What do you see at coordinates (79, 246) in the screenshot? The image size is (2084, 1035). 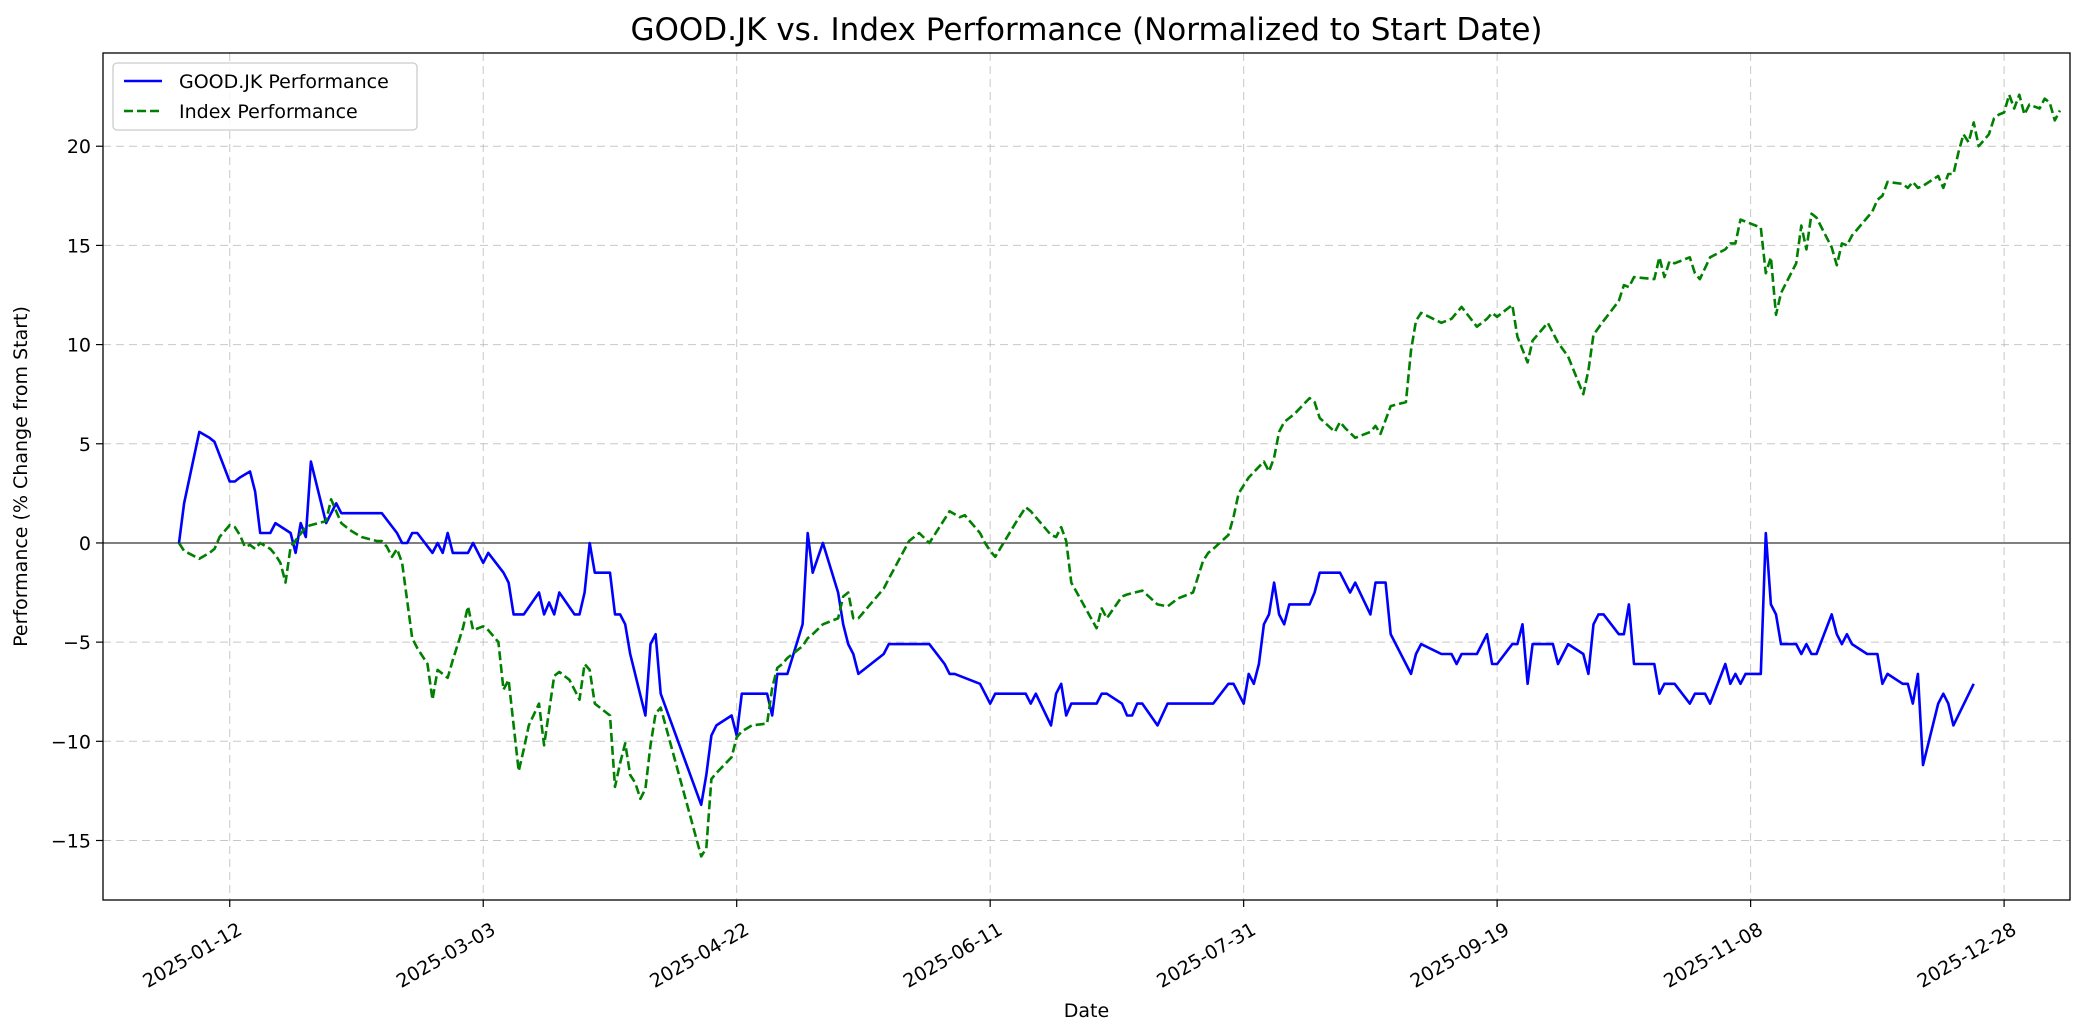 I see `y-tick-label: 15` at bounding box center [79, 246].